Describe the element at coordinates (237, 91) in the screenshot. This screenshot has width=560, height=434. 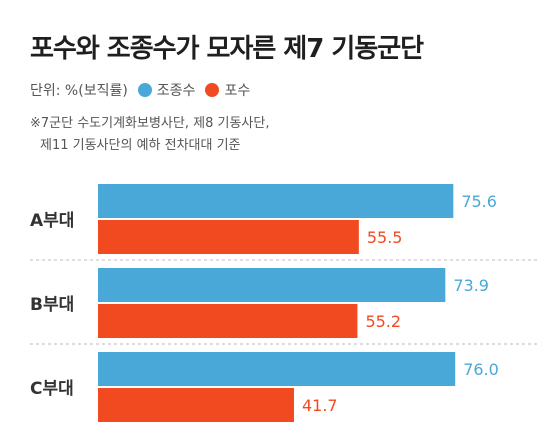
I see `legend-label-gunner: 포수` at that location.